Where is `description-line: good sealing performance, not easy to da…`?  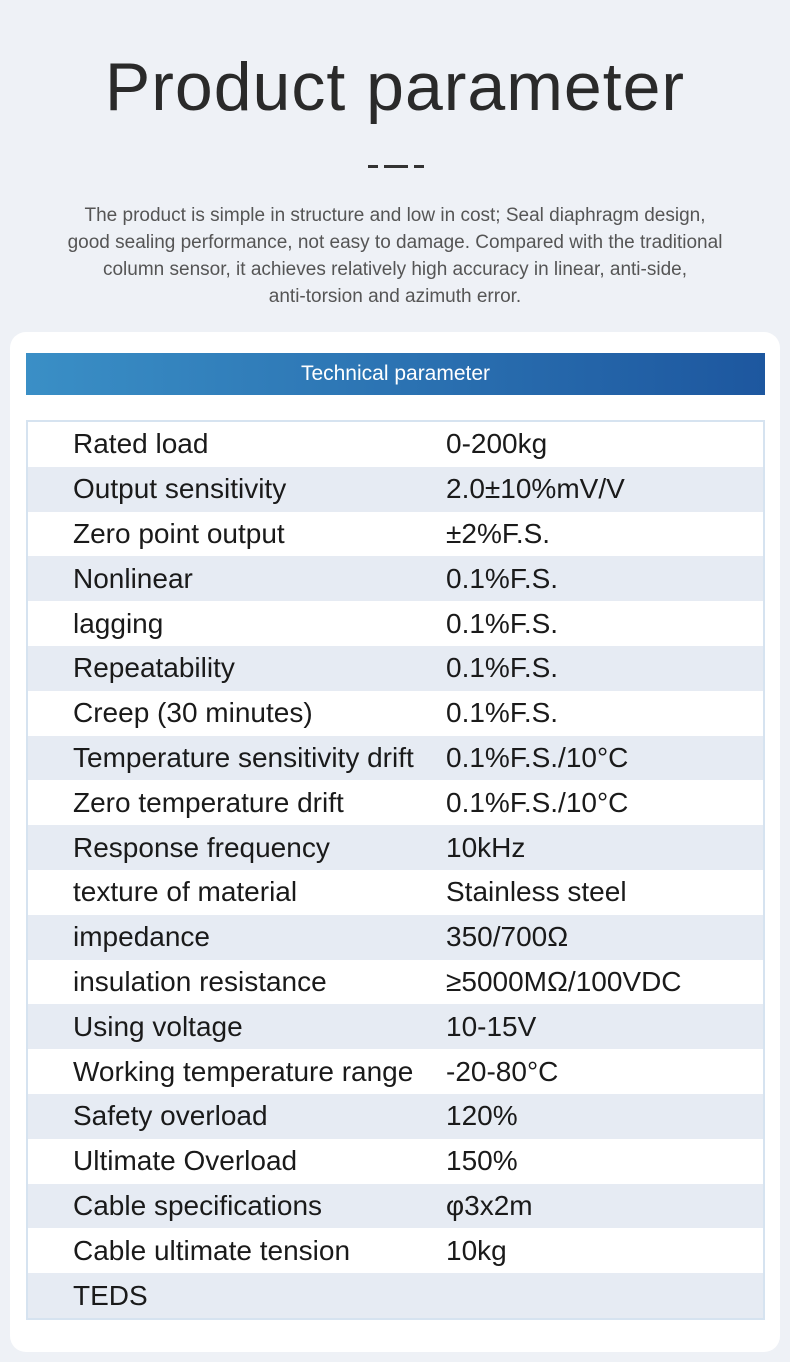
description-line: good sealing performance, not easy to da… is located at coordinates (395, 242).